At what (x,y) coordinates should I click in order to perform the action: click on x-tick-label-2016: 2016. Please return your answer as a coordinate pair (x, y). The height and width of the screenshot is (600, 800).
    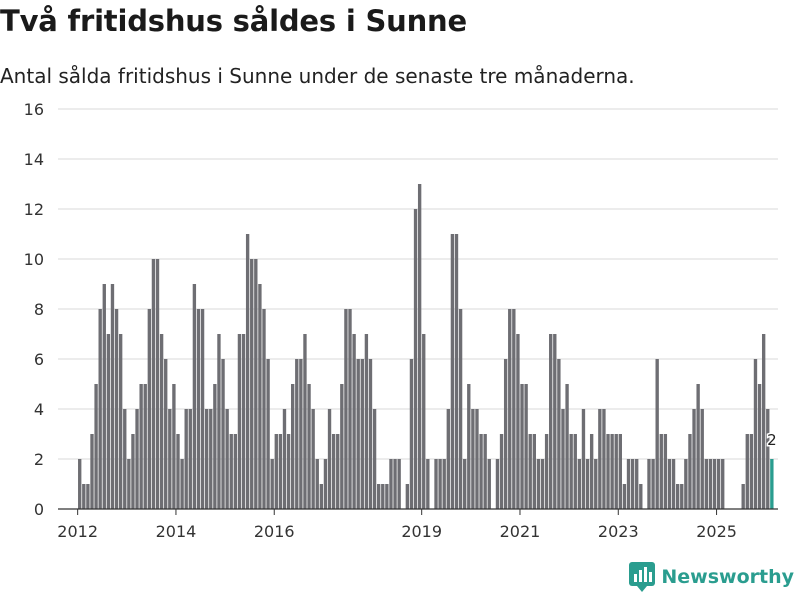
    Looking at the image, I should click on (274, 531).